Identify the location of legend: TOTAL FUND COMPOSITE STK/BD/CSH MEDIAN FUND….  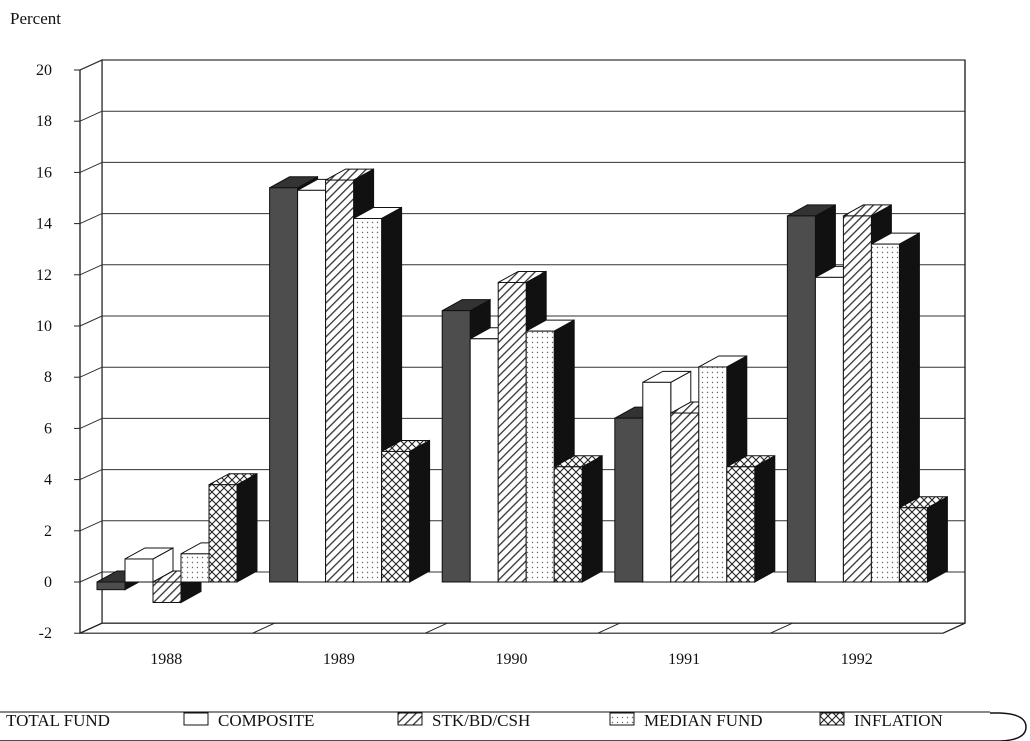
(513, 726).